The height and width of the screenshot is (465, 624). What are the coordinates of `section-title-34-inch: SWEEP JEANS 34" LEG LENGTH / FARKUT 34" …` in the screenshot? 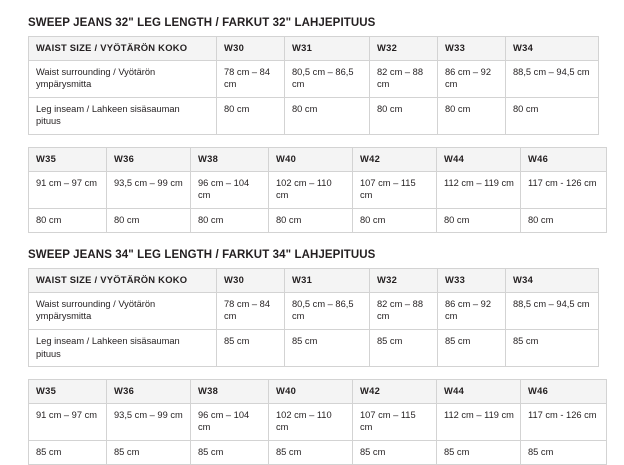 It's located at (202, 255).